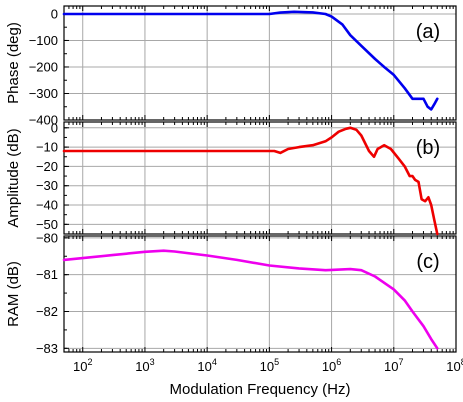 Image resolution: width=463 pixels, height=402 pixels. I want to click on y-tick-label: −50, so click(47, 224).